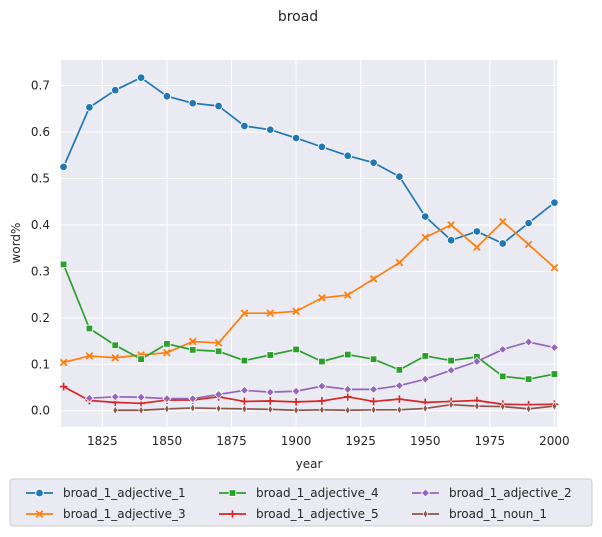 This screenshot has height=537, width=602. I want to click on y-tick-label: 0.0, so click(40, 411).